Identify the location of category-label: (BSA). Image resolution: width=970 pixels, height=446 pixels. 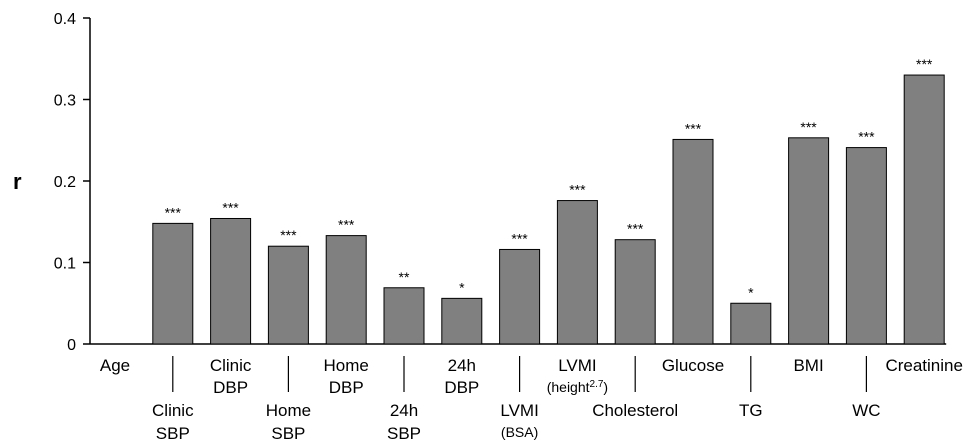
(519, 432).